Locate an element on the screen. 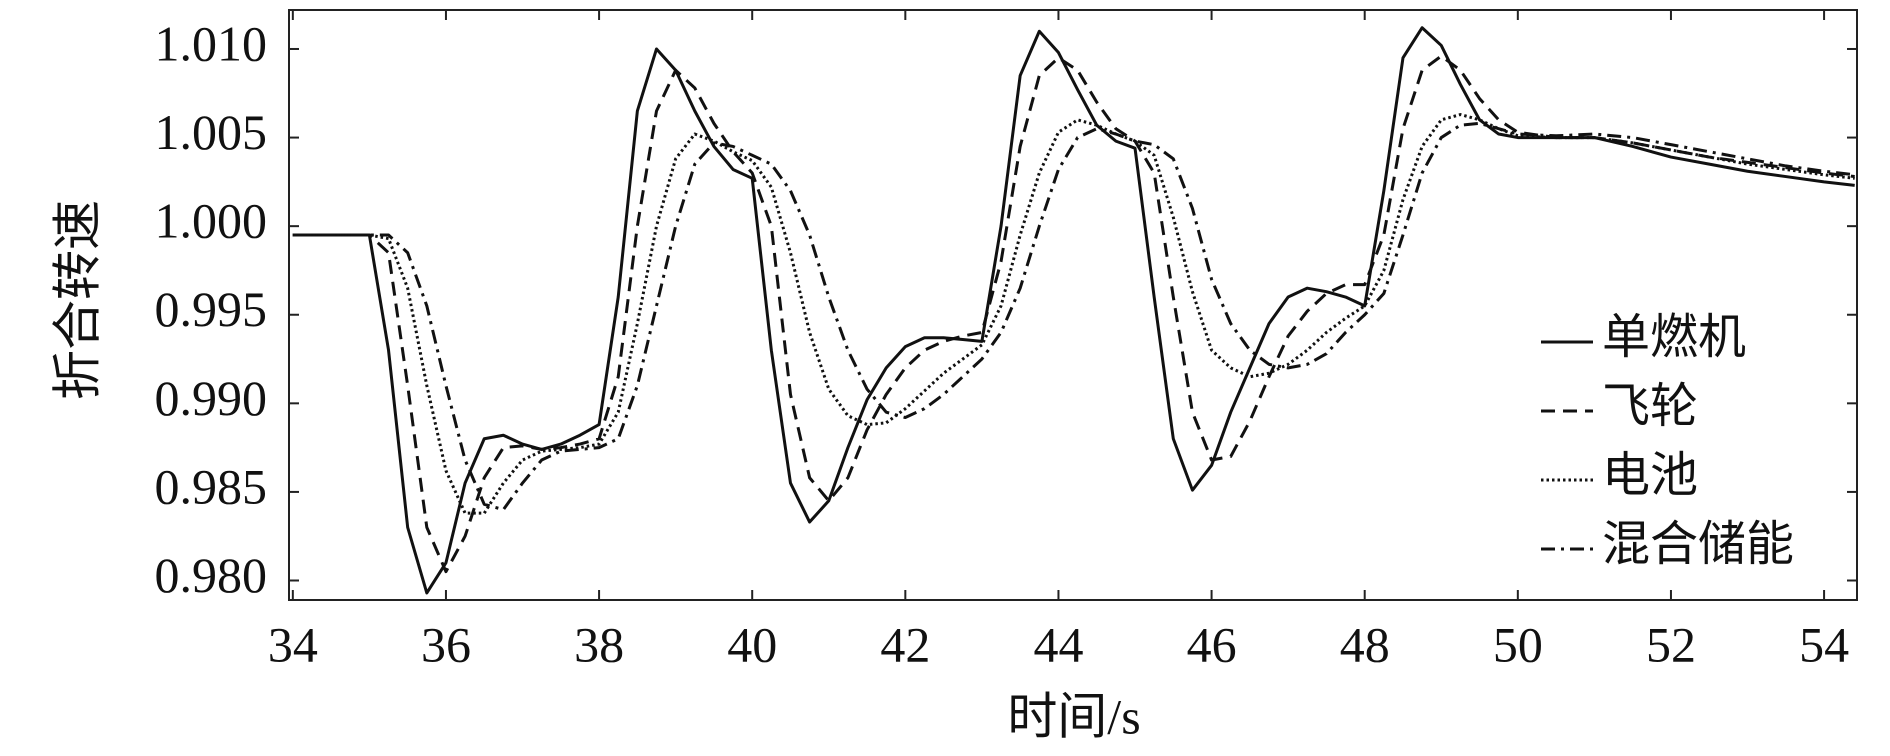  x-tick-label: 42 is located at coordinates (905, 644).